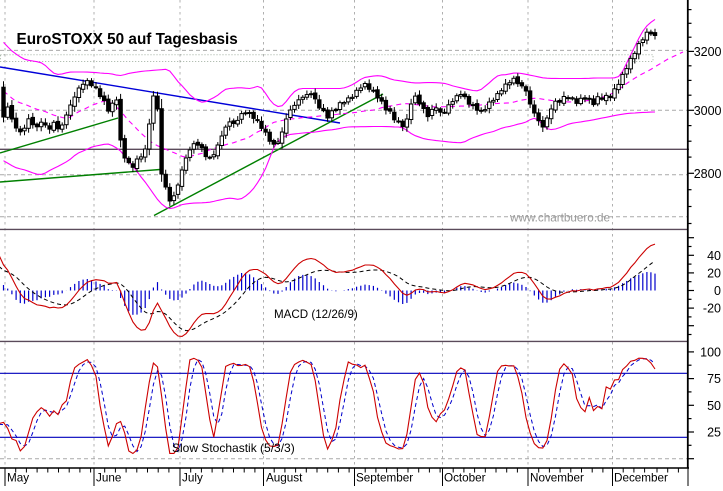  What do you see at coordinates (192, 478) in the screenshot?
I see `svg-text: July` at bounding box center [192, 478].